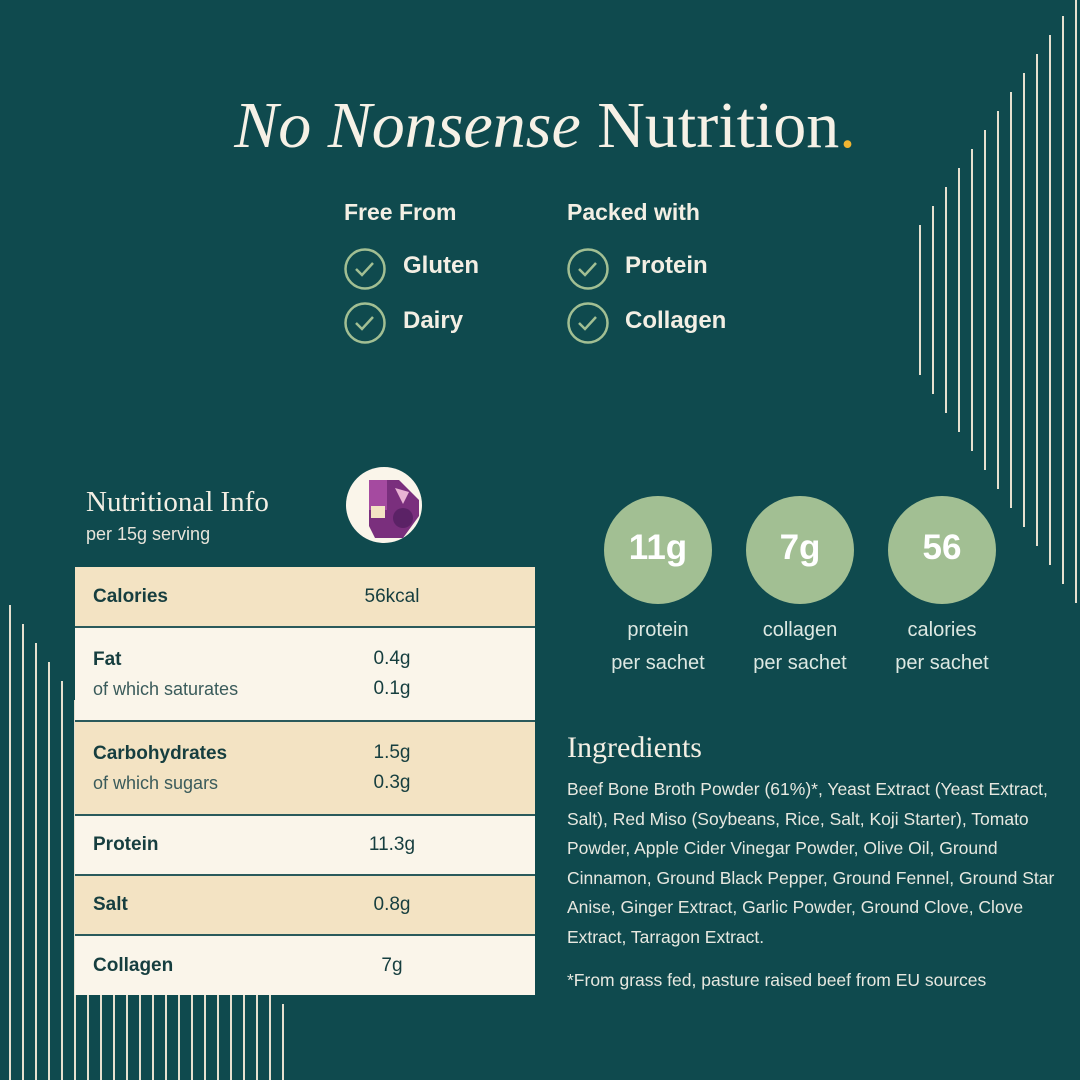 Image resolution: width=1080 pixels, height=1080 pixels. Describe the element at coordinates (633, 212) in the screenshot. I see `packed-with-heading: Packed with` at that location.